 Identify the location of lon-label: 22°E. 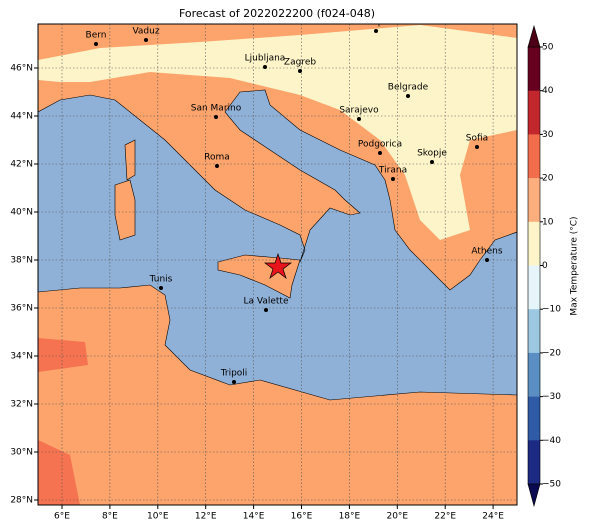
(445, 517).